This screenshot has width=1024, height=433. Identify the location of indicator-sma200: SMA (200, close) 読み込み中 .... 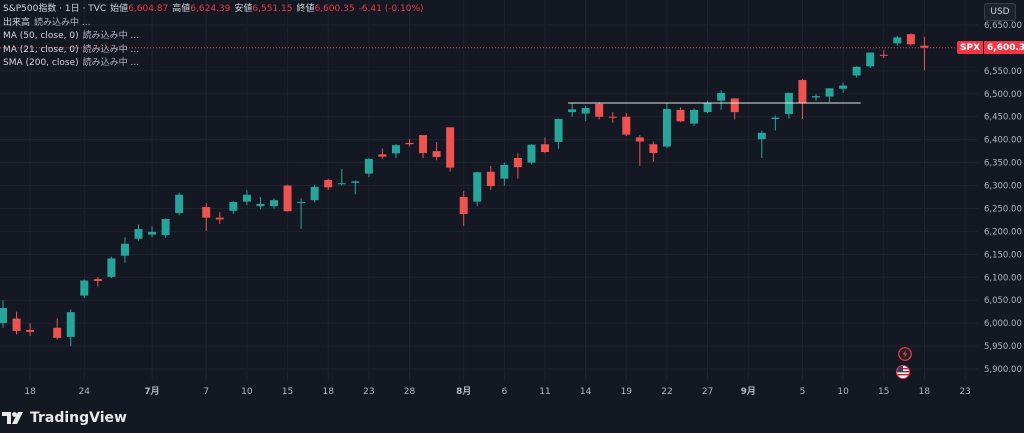
(213, 64).